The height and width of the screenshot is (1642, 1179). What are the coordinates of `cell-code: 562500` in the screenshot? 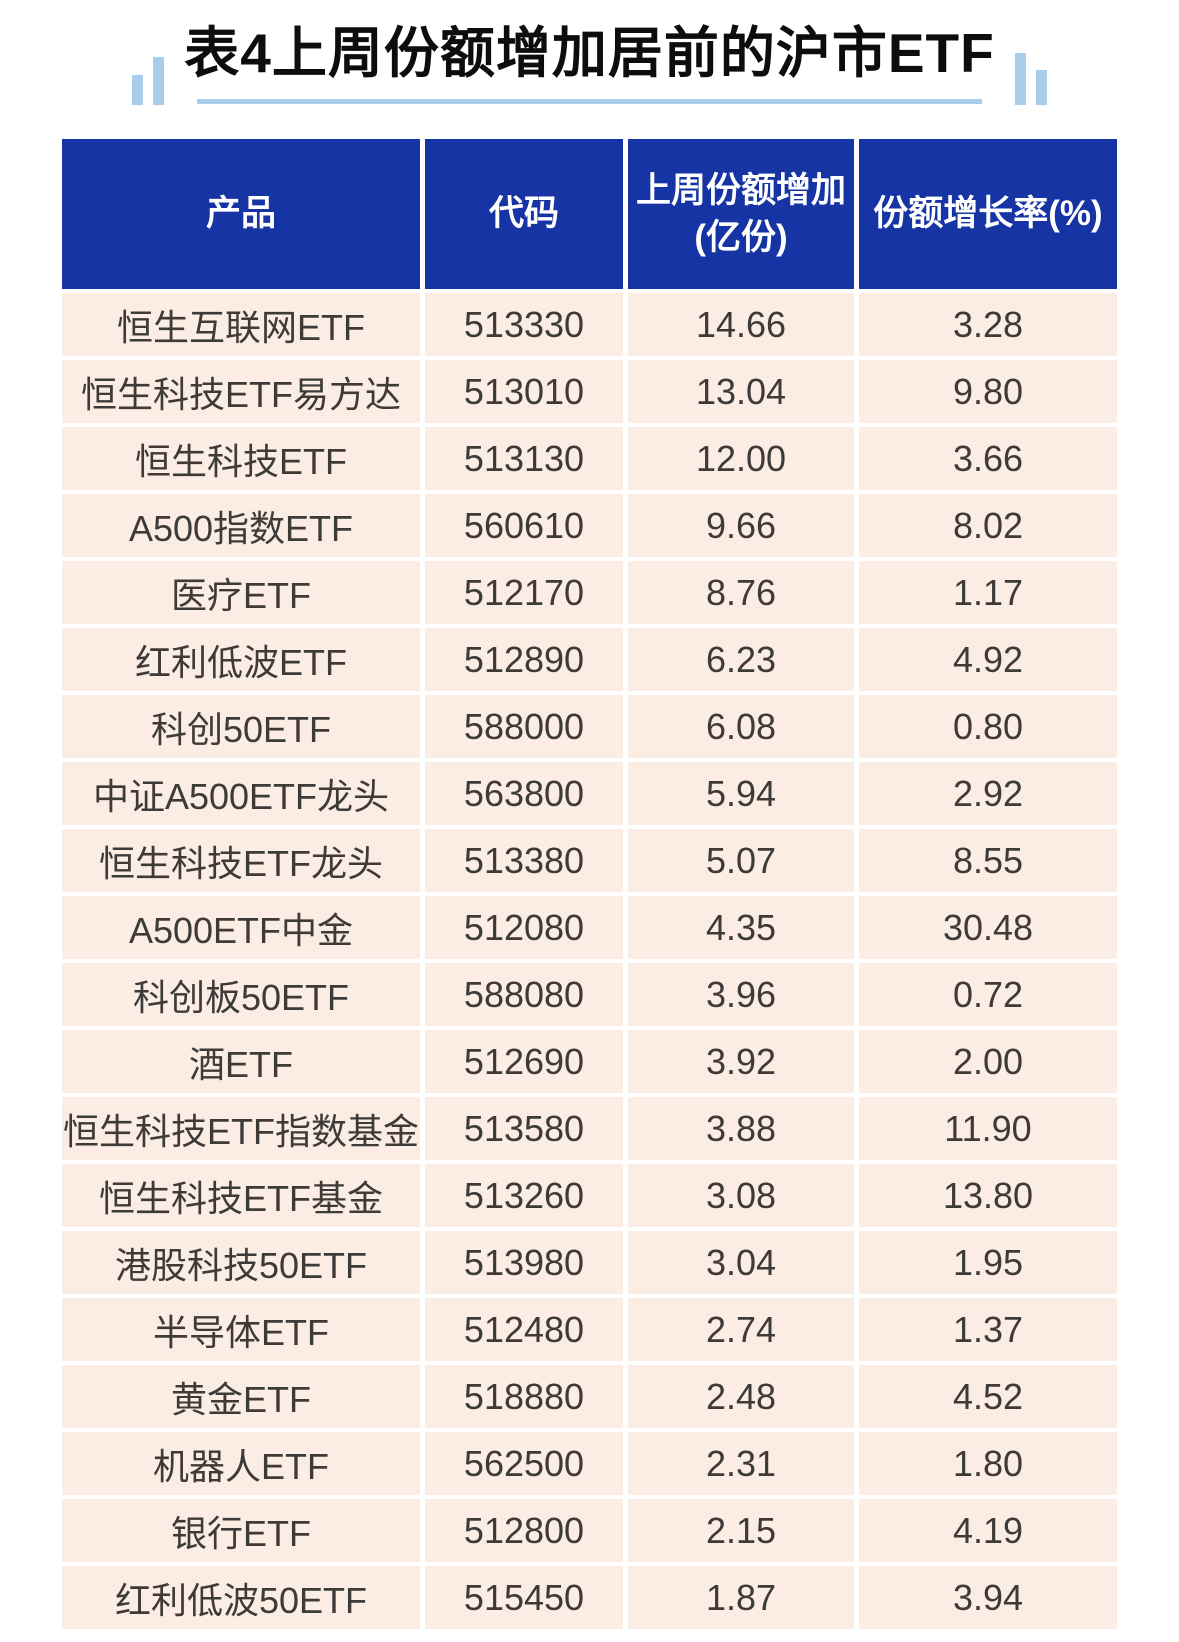 It's located at (524, 1463).